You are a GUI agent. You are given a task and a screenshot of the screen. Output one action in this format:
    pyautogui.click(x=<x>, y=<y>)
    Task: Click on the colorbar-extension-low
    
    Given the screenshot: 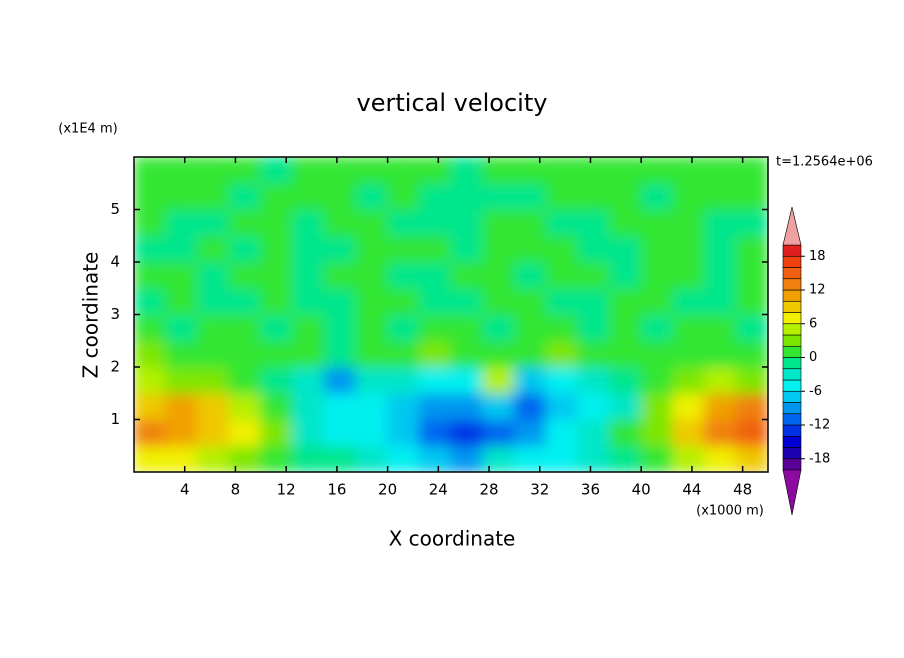 What is the action you would take?
    pyautogui.click(x=792, y=492)
    